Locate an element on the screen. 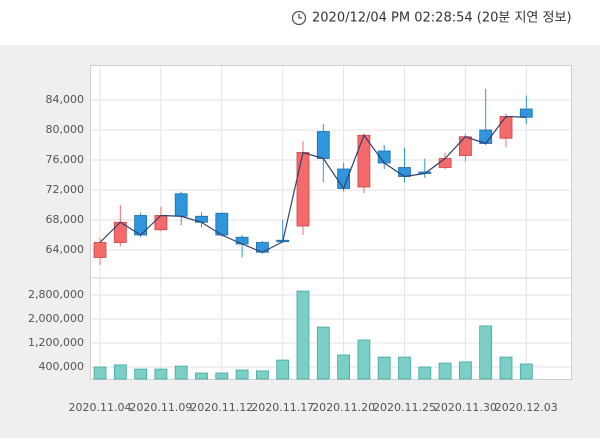  y-tick-label: 64,000 is located at coordinates (65, 249).